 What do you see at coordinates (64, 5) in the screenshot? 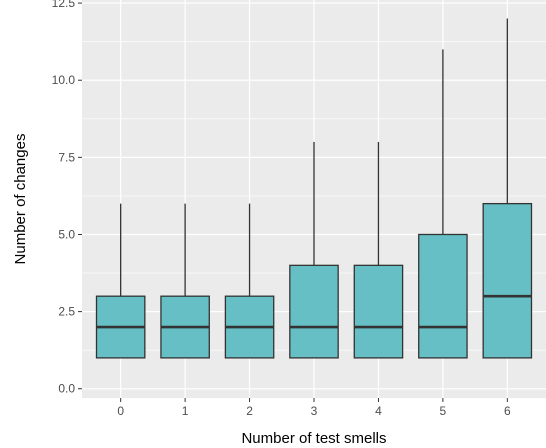
I see `y-tick-label: 12.5` at bounding box center [64, 5].